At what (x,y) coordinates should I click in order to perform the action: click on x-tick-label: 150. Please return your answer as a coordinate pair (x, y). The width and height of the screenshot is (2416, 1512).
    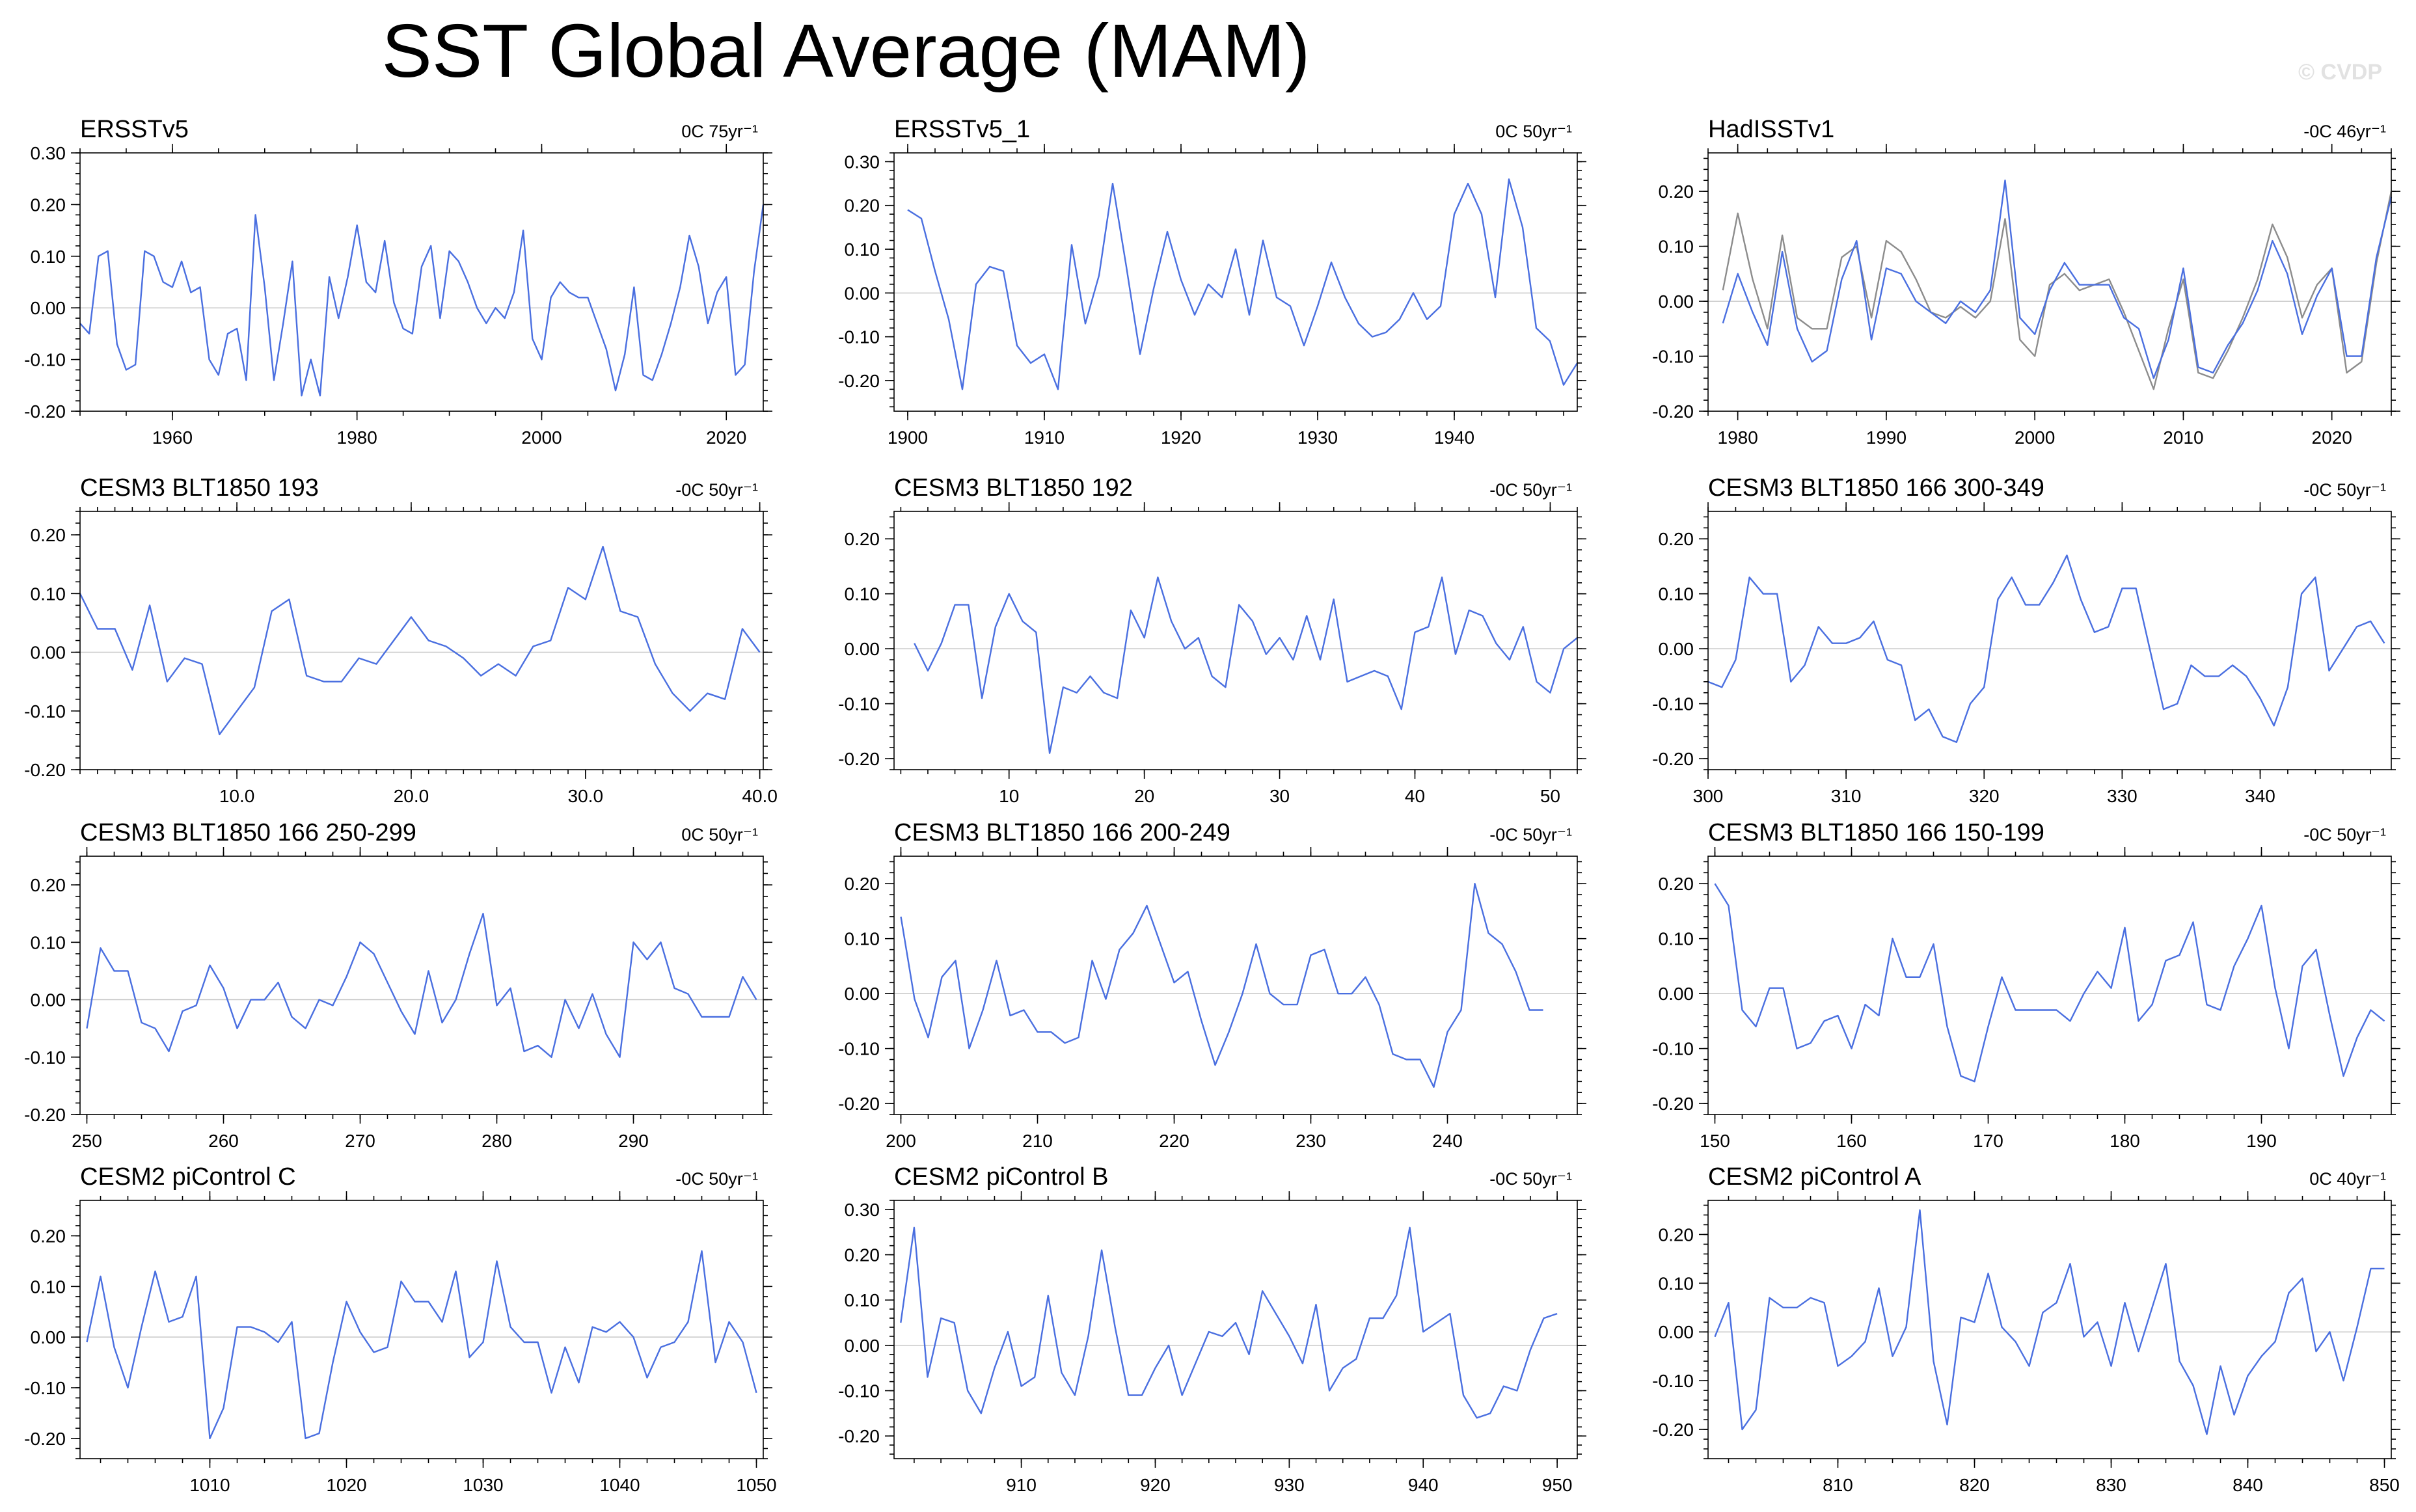
    Looking at the image, I should click on (1715, 1141).